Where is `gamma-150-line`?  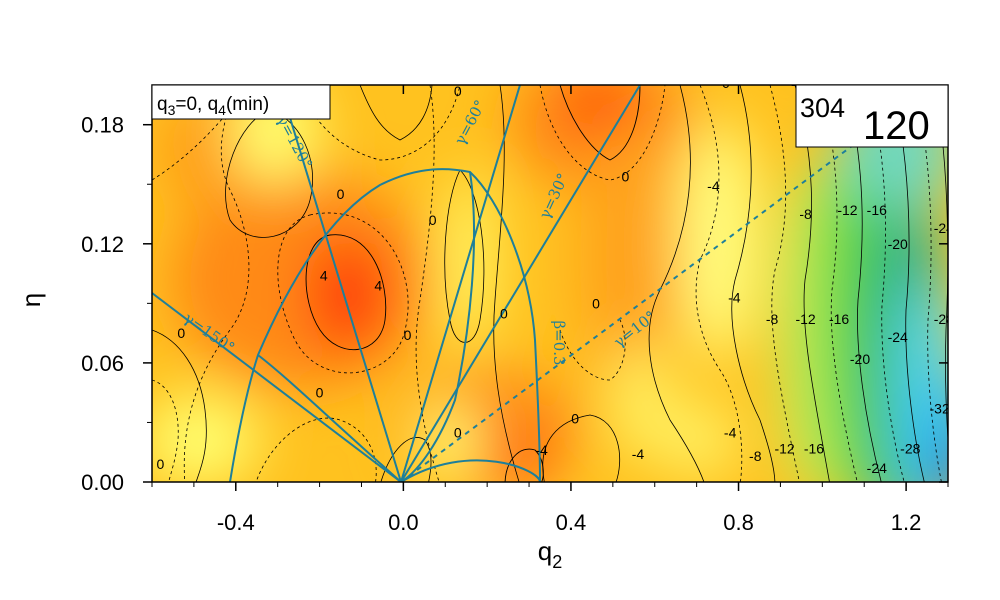
gamma-150-line is located at coordinates (277, 387).